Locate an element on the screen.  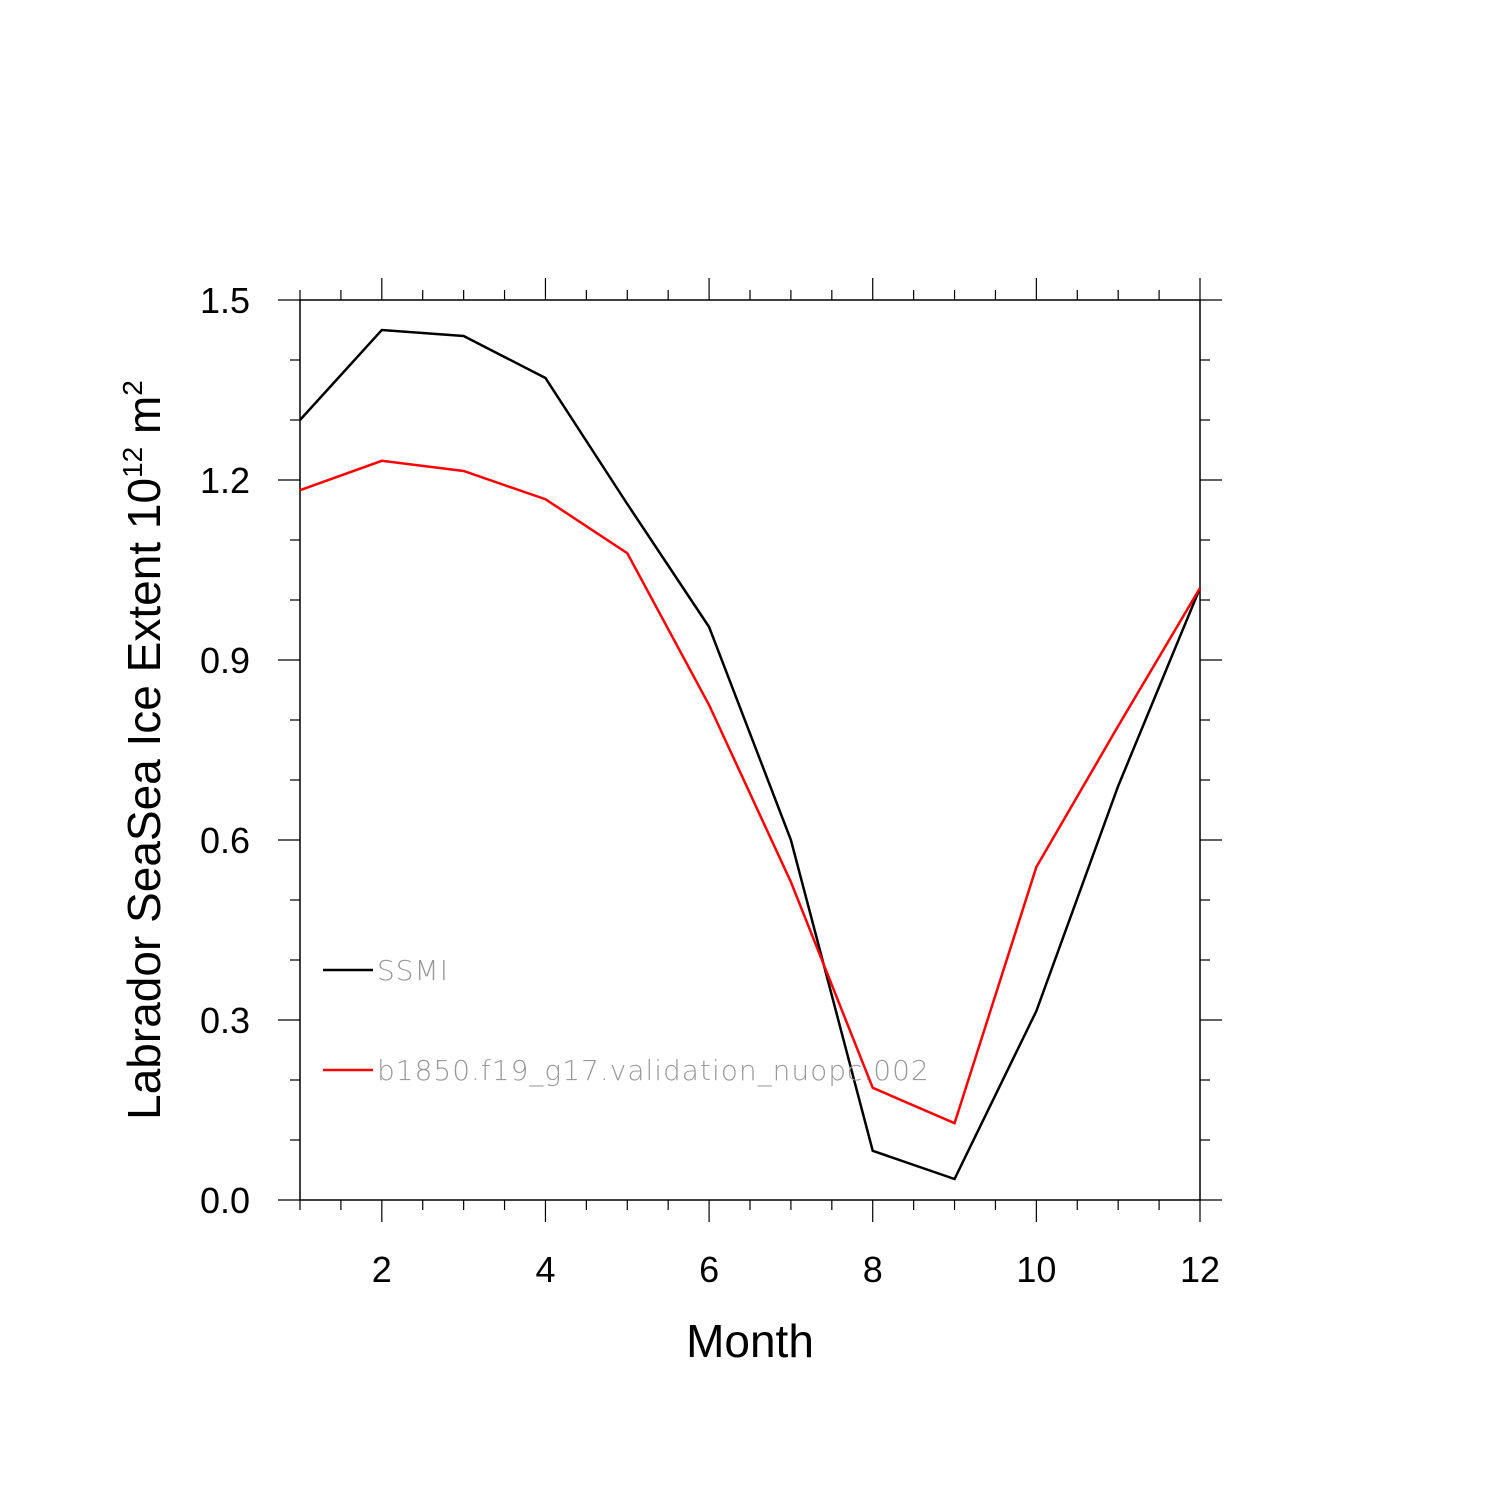
y-tick-label: 0.0 is located at coordinates (225, 1200).